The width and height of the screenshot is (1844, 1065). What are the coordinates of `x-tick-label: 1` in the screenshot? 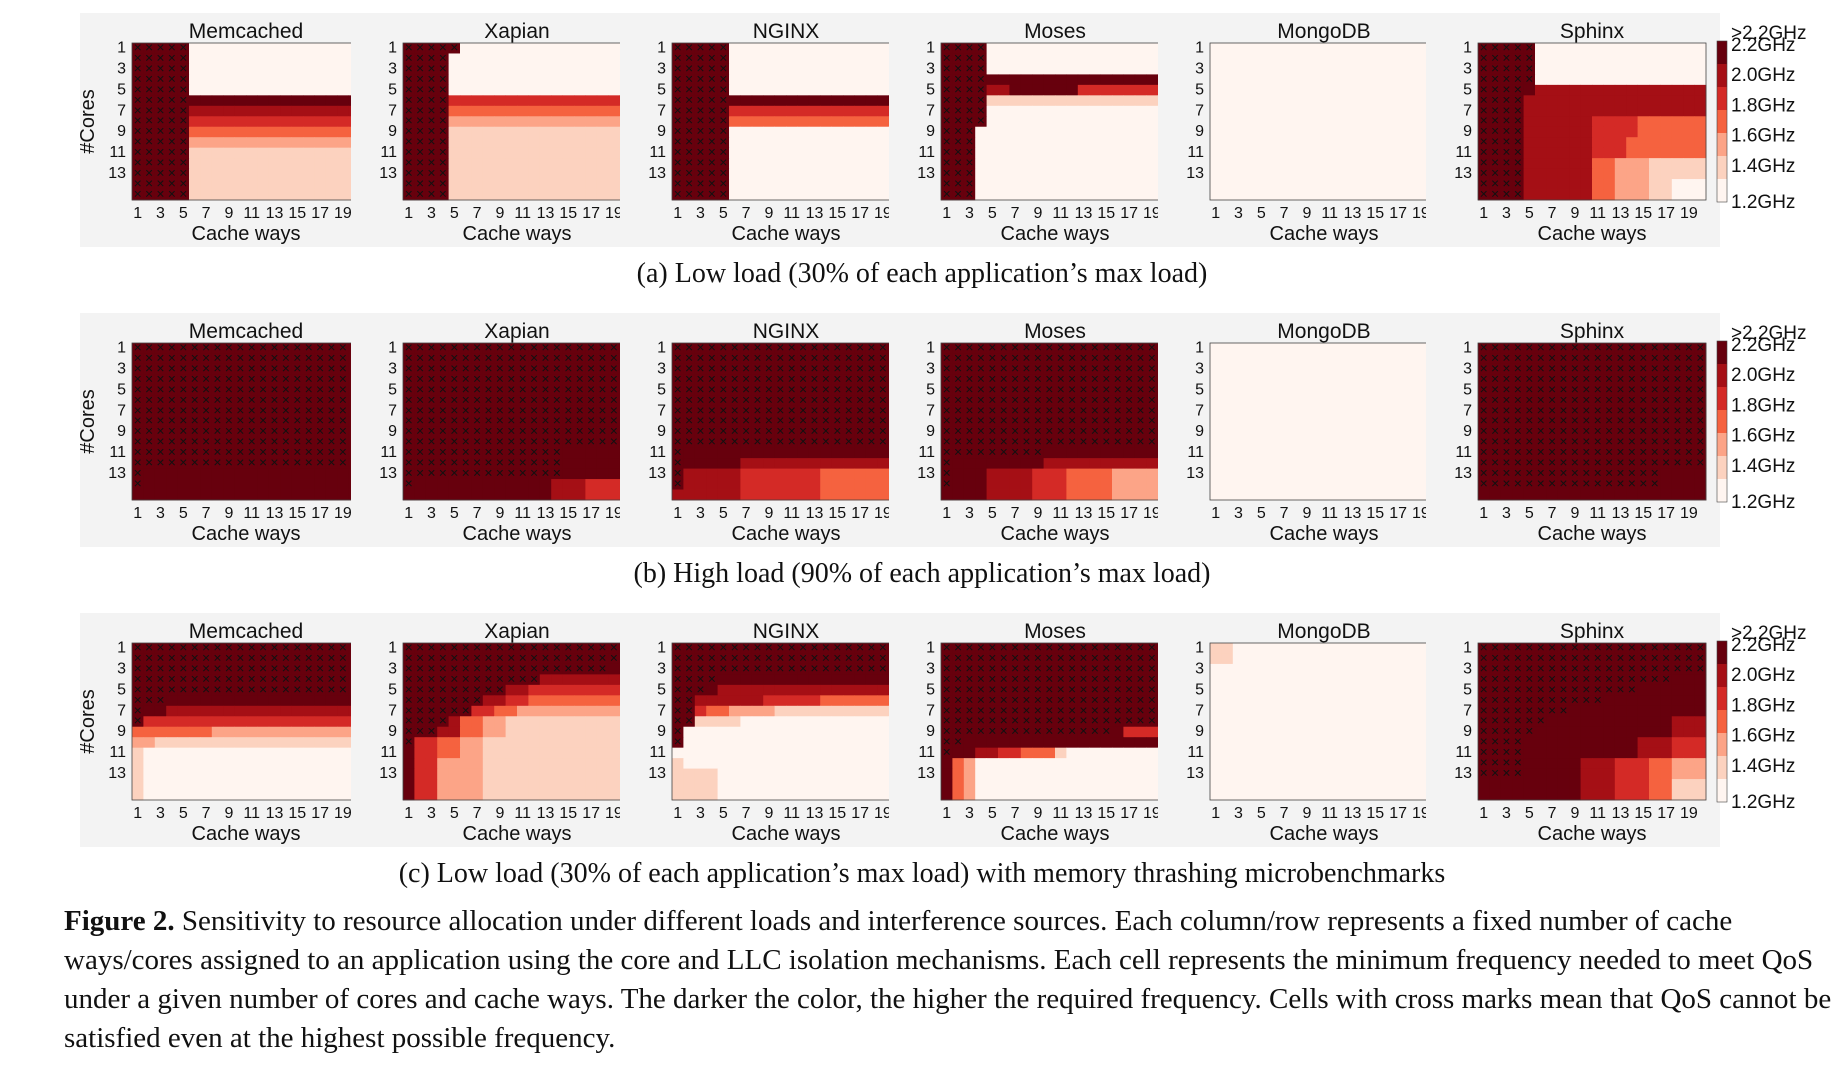 It's located at (1215, 213).